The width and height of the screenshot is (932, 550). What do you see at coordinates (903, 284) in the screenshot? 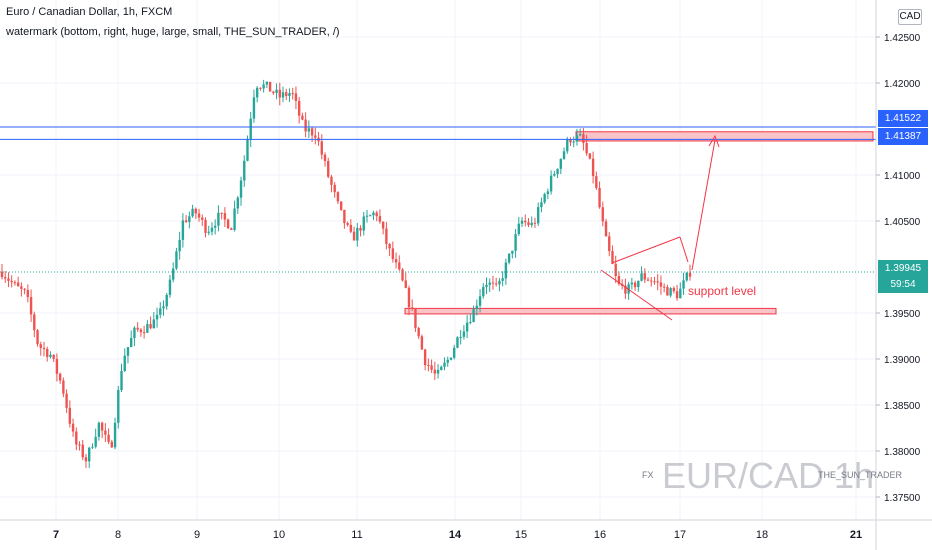
I see `countdown-badge: 59:54` at bounding box center [903, 284].